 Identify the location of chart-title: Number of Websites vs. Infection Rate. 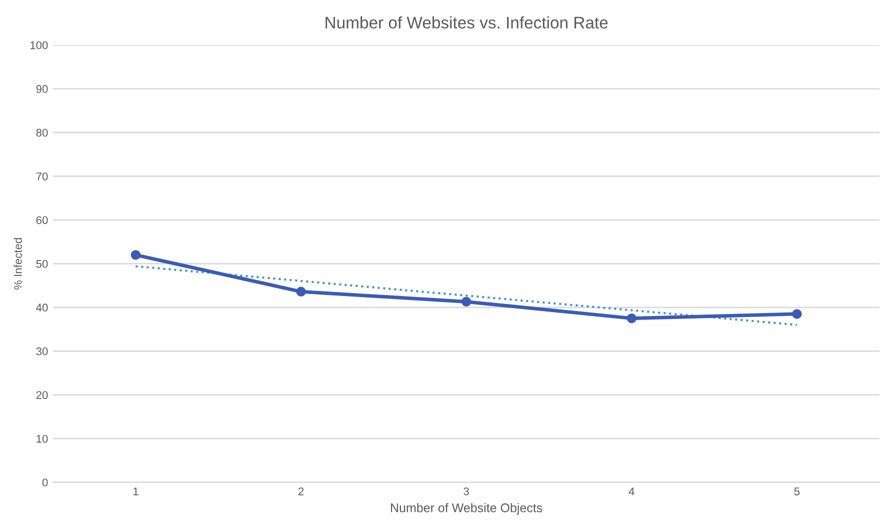
(467, 22).